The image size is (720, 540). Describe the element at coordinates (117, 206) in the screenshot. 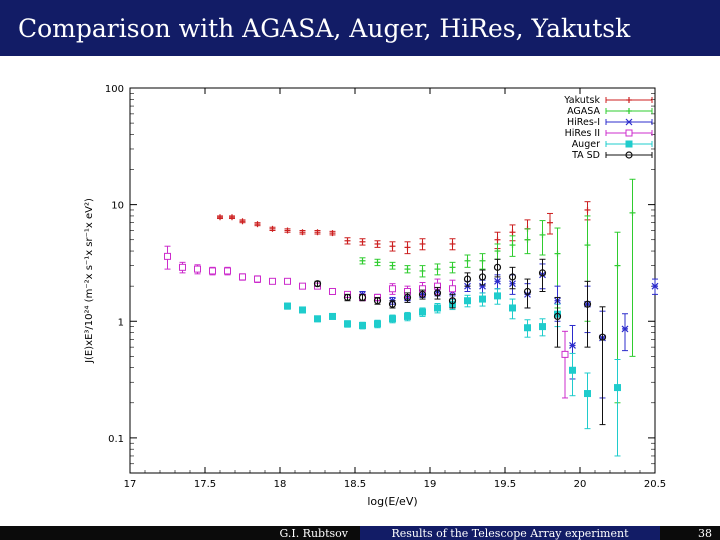

I see `y-tick-label: 10` at that location.